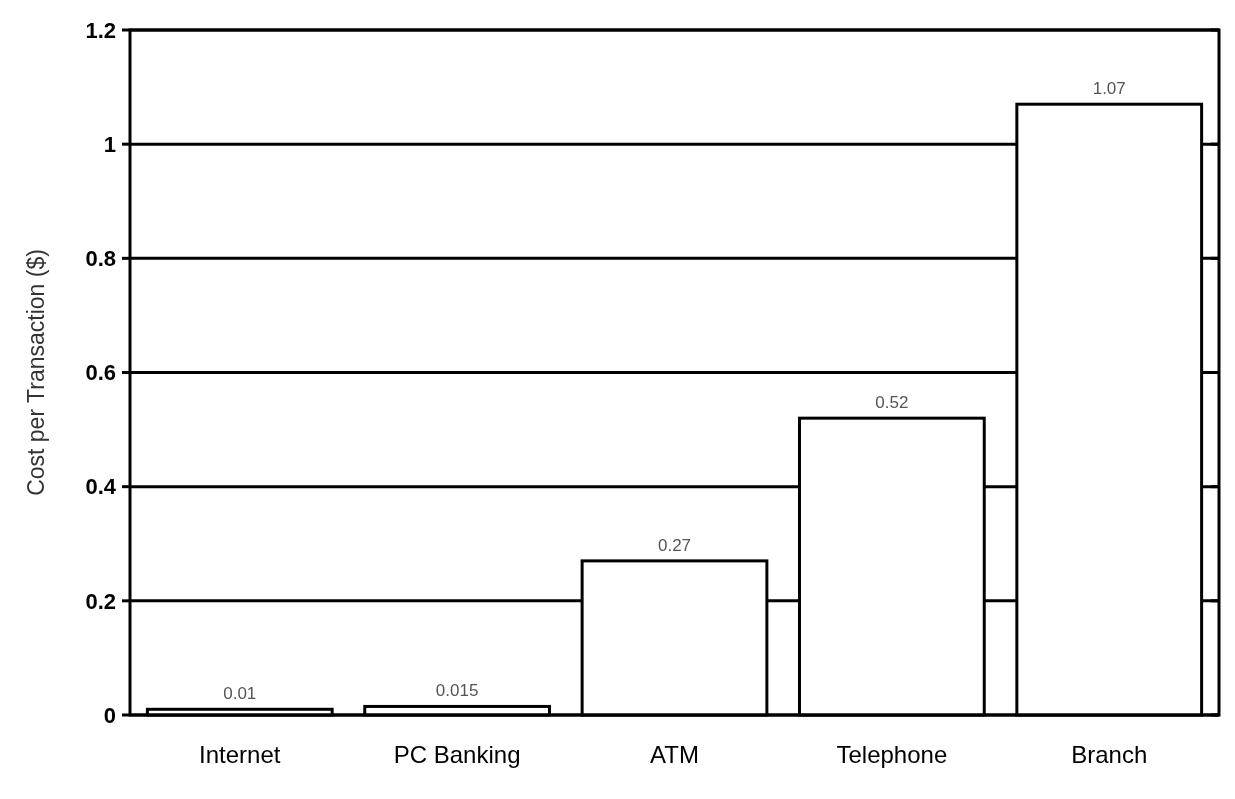  Describe the element at coordinates (892, 754) in the screenshot. I see `x-tick-label: Telephone` at that location.